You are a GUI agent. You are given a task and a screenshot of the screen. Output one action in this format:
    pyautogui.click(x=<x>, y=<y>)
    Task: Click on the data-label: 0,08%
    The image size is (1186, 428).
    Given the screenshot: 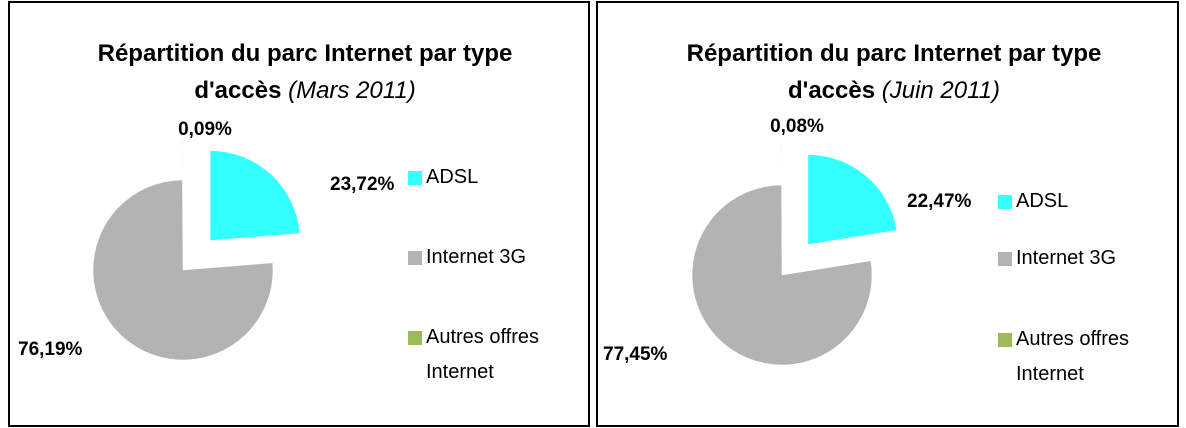 What is the action you would take?
    pyautogui.click(x=797, y=126)
    